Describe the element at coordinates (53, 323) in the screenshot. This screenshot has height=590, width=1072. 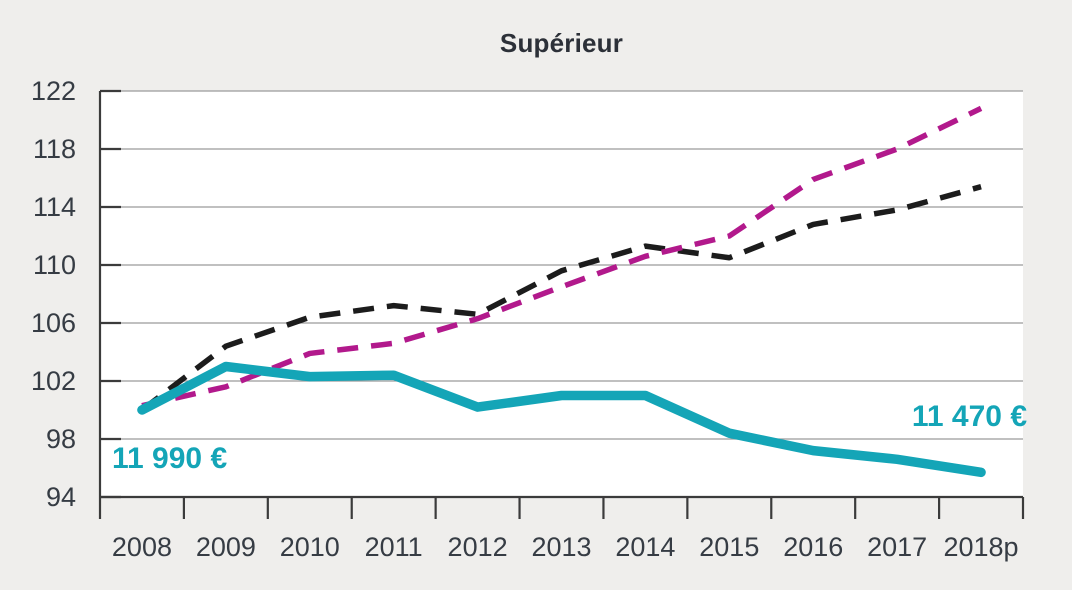
I see `y-tick-label: 106` at that location.